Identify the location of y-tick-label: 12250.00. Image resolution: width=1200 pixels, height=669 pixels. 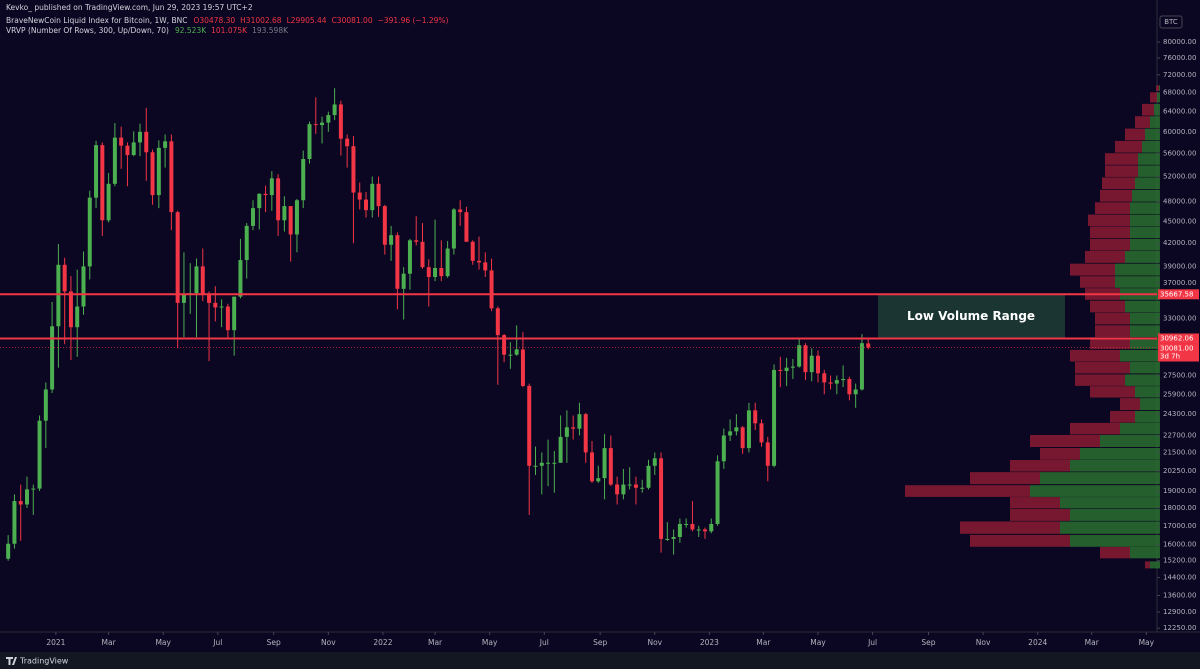
(1179, 628).